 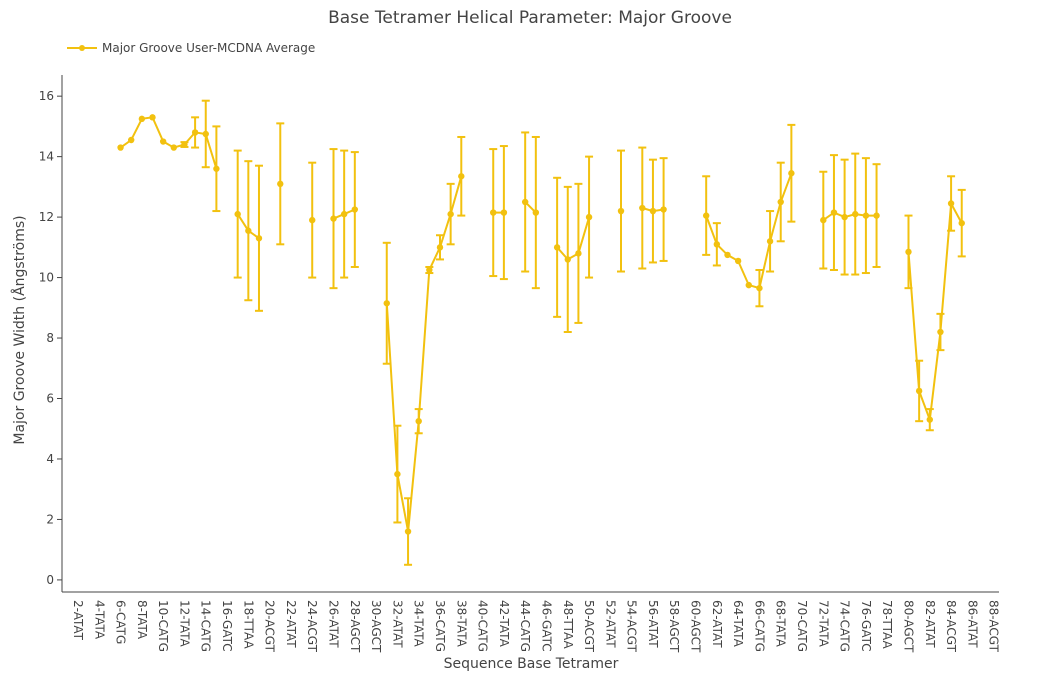 I want to click on x-tick-label: 68-TATA, so click(x=781, y=624).